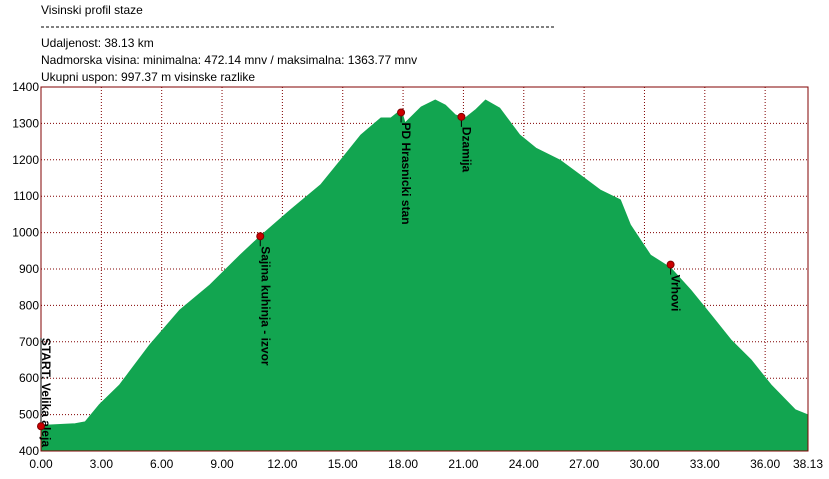 This screenshot has height=479, width=829. I want to click on y-tick-label: 500, so click(29, 415).